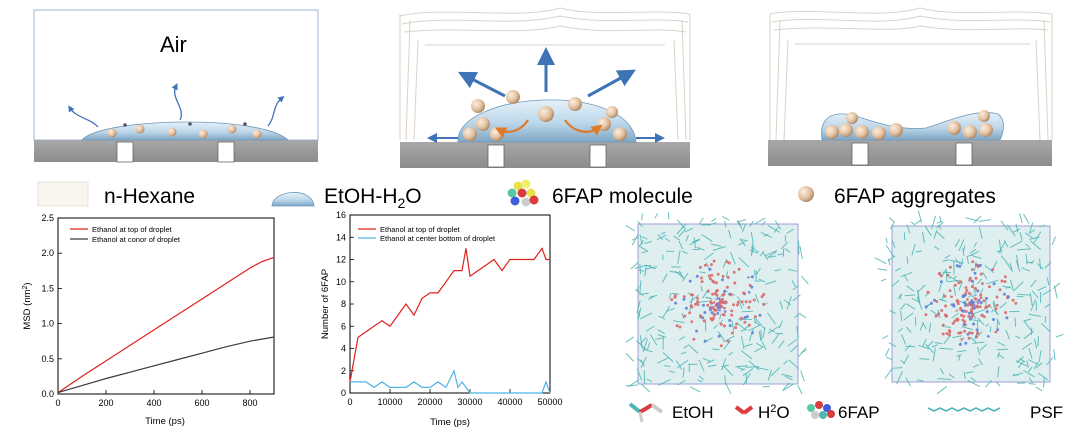  Describe the element at coordinates (622, 196) in the screenshot. I see `legend-molecule: 6FAP molecule` at that location.